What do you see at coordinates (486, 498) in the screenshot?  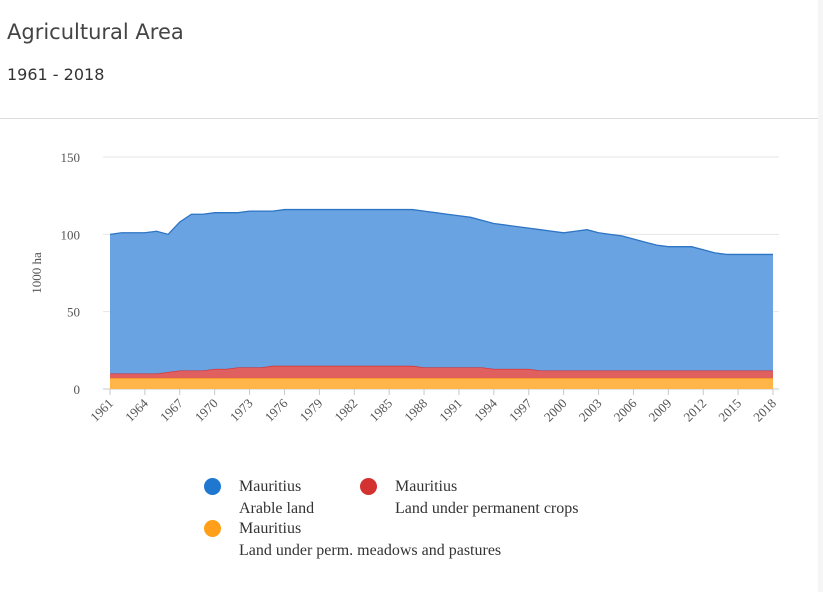 I see `legend-text: Mauritius Land under permanent crops` at bounding box center [486, 498].